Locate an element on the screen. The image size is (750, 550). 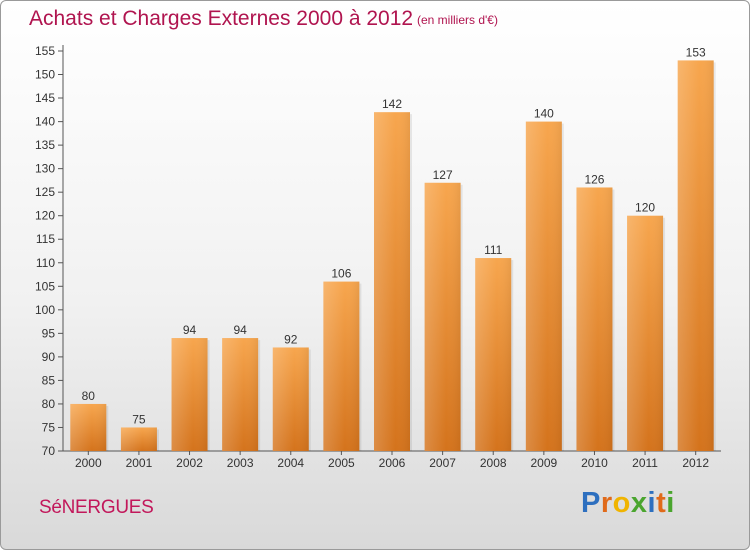
x-tick-label: 2003 is located at coordinates (240, 463).